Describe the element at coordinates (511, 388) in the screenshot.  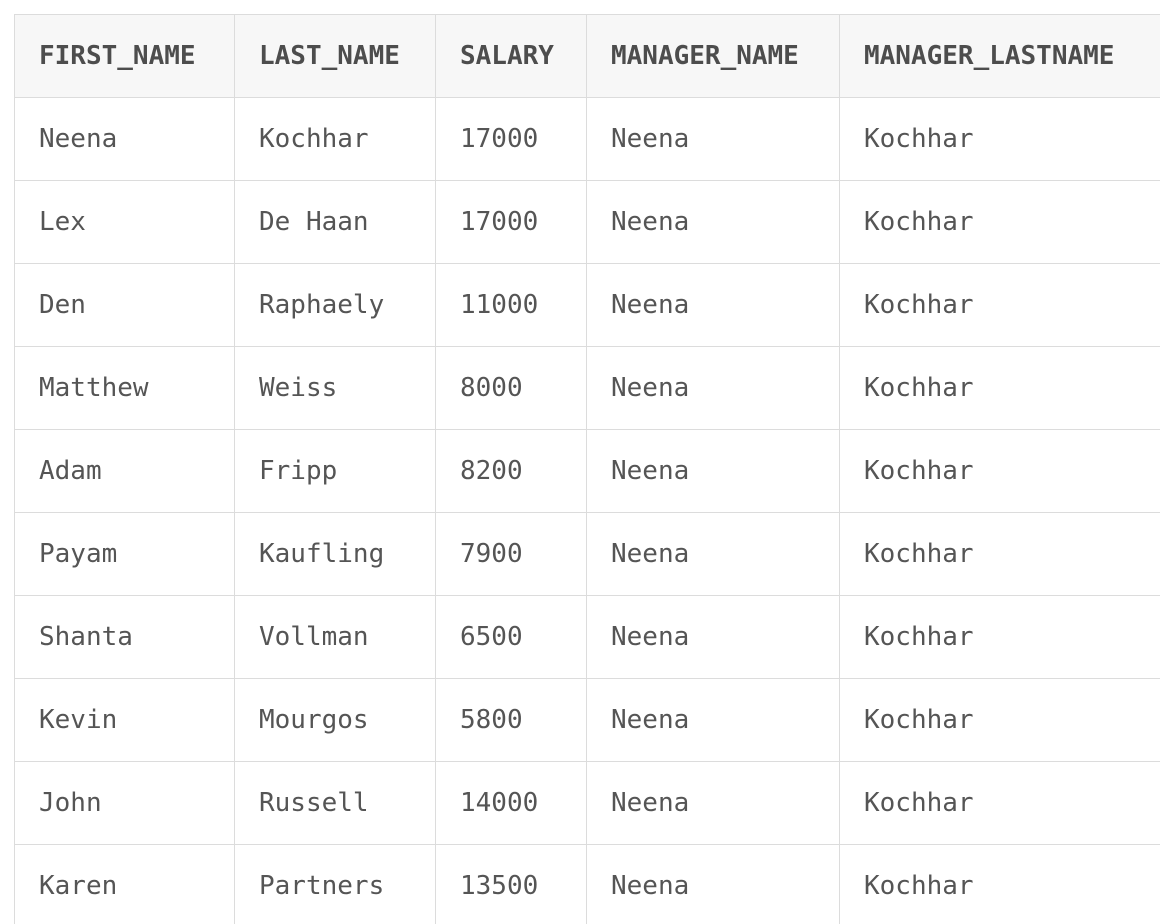
I see `cell-salary: 8000` at that location.